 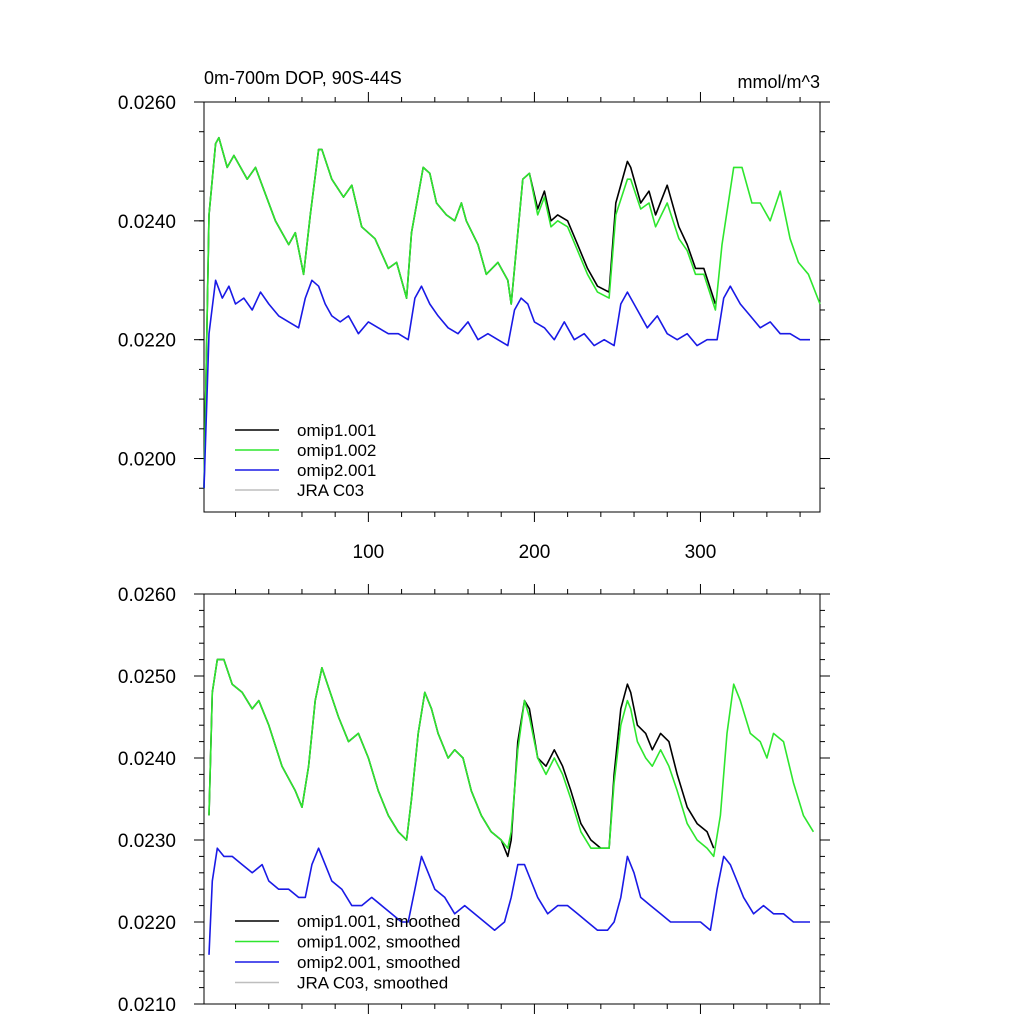 I want to click on y-tick-label: 0.0230, so click(x=147, y=841).